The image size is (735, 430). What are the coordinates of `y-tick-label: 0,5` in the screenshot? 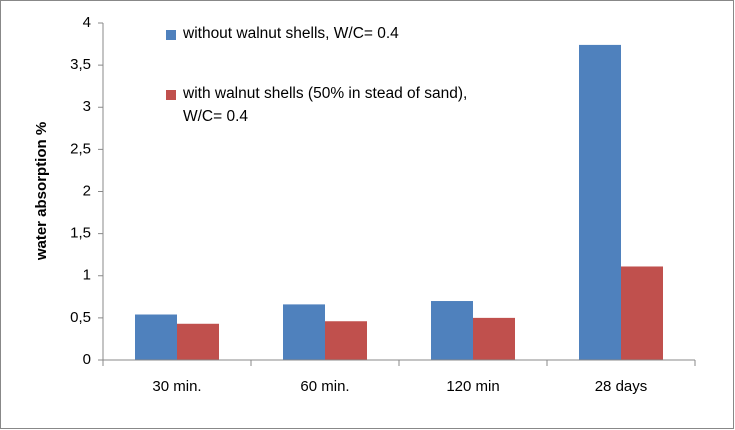 It's located at (80, 317).